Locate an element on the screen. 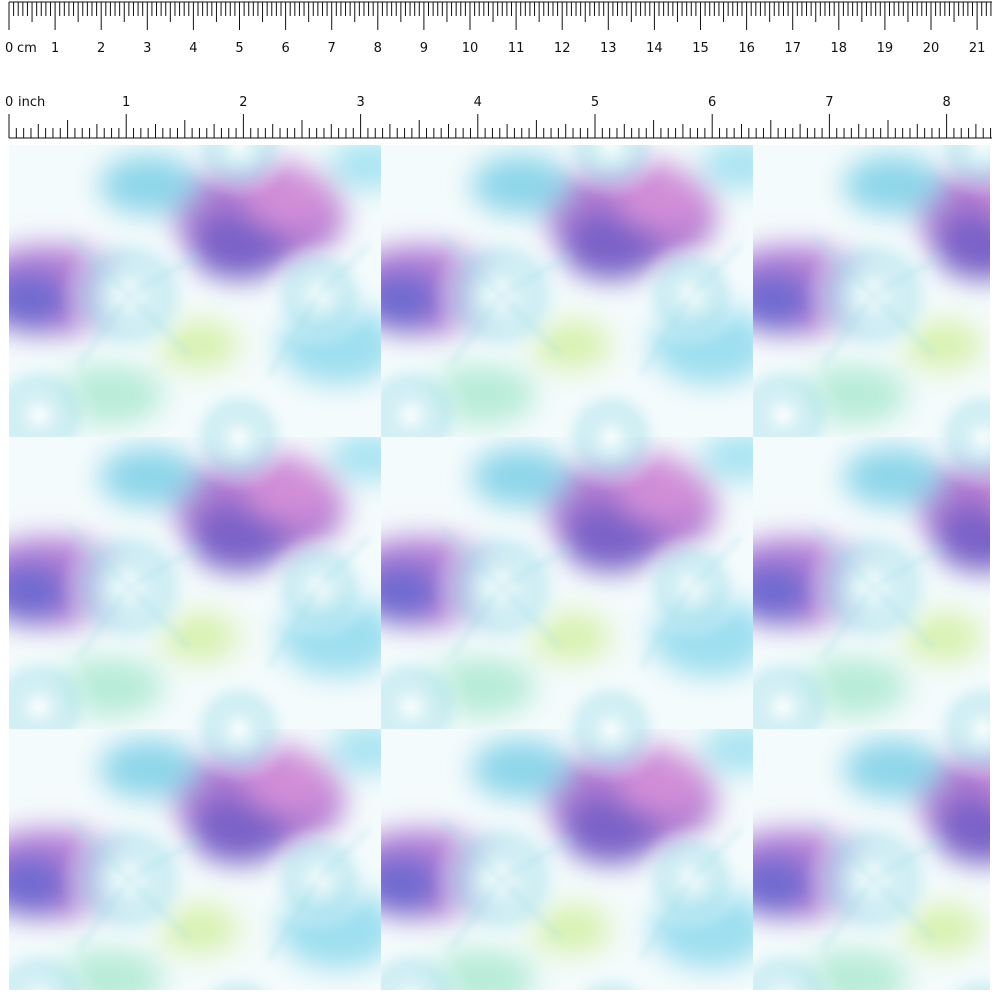  cm-label: 8 is located at coordinates (378, 48).